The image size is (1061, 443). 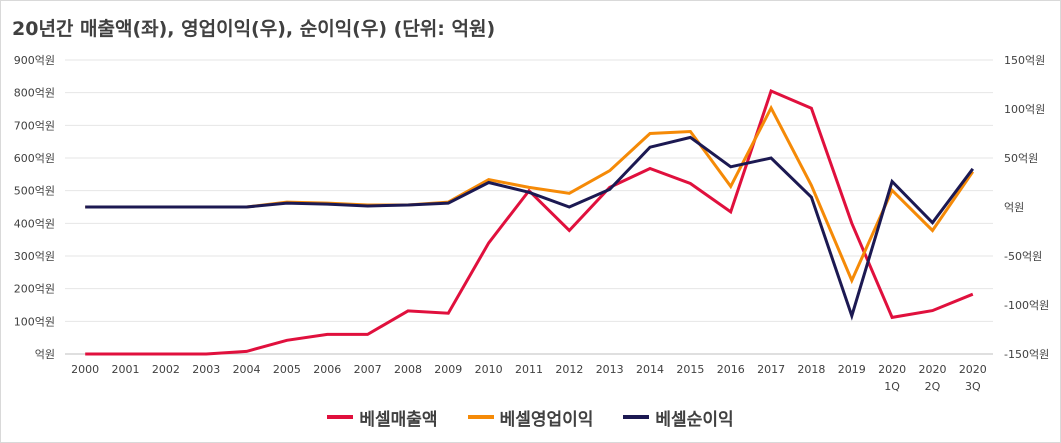 I want to click on chart-title: 20년간 매출액(좌), 영업이익(우), 순이익(우) (단위: 억원), so click(x=254, y=29).